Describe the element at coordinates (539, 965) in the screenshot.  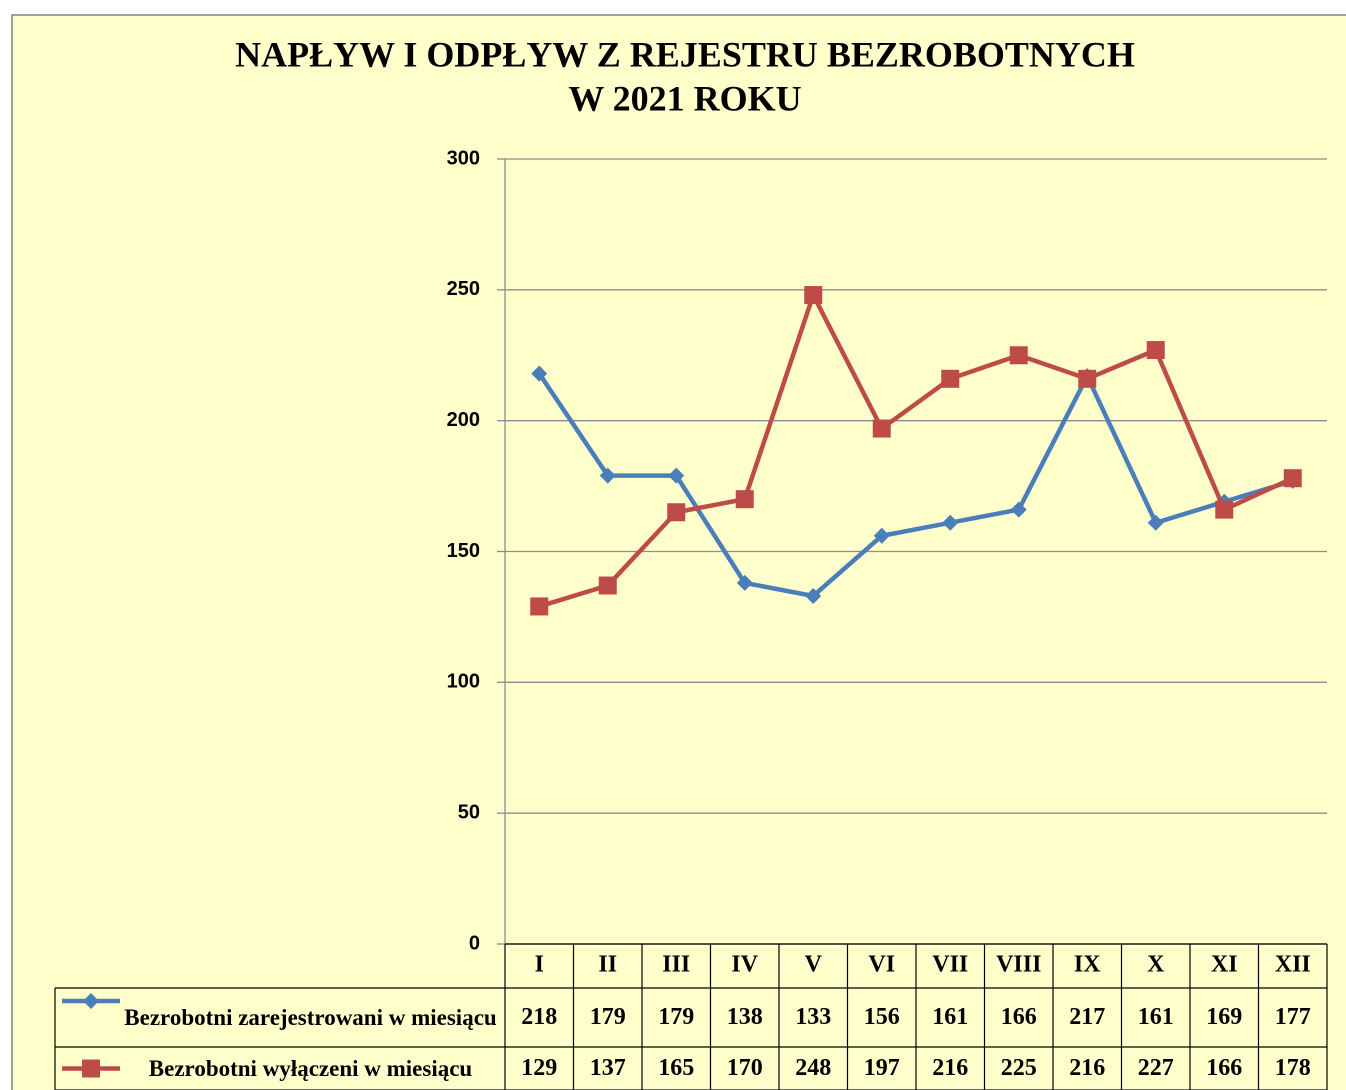
I see `x-tick-label: I` at that location.